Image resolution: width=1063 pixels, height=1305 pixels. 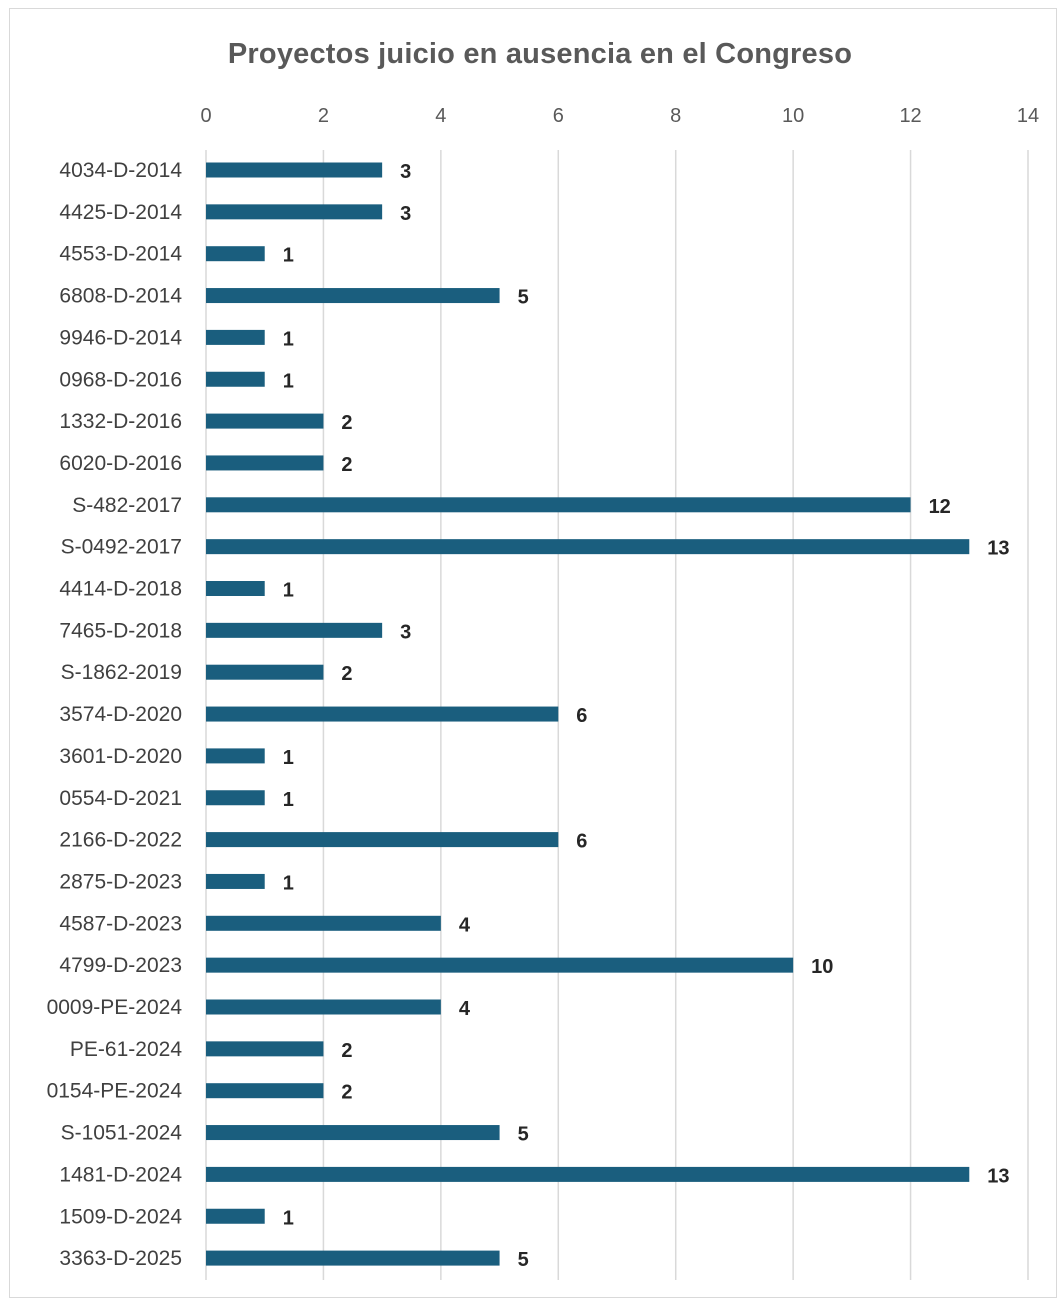 What do you see at coordinates (440, 116) in the screenshot?
I see `x-tick-label: 4` at bounding box center [440, 116].